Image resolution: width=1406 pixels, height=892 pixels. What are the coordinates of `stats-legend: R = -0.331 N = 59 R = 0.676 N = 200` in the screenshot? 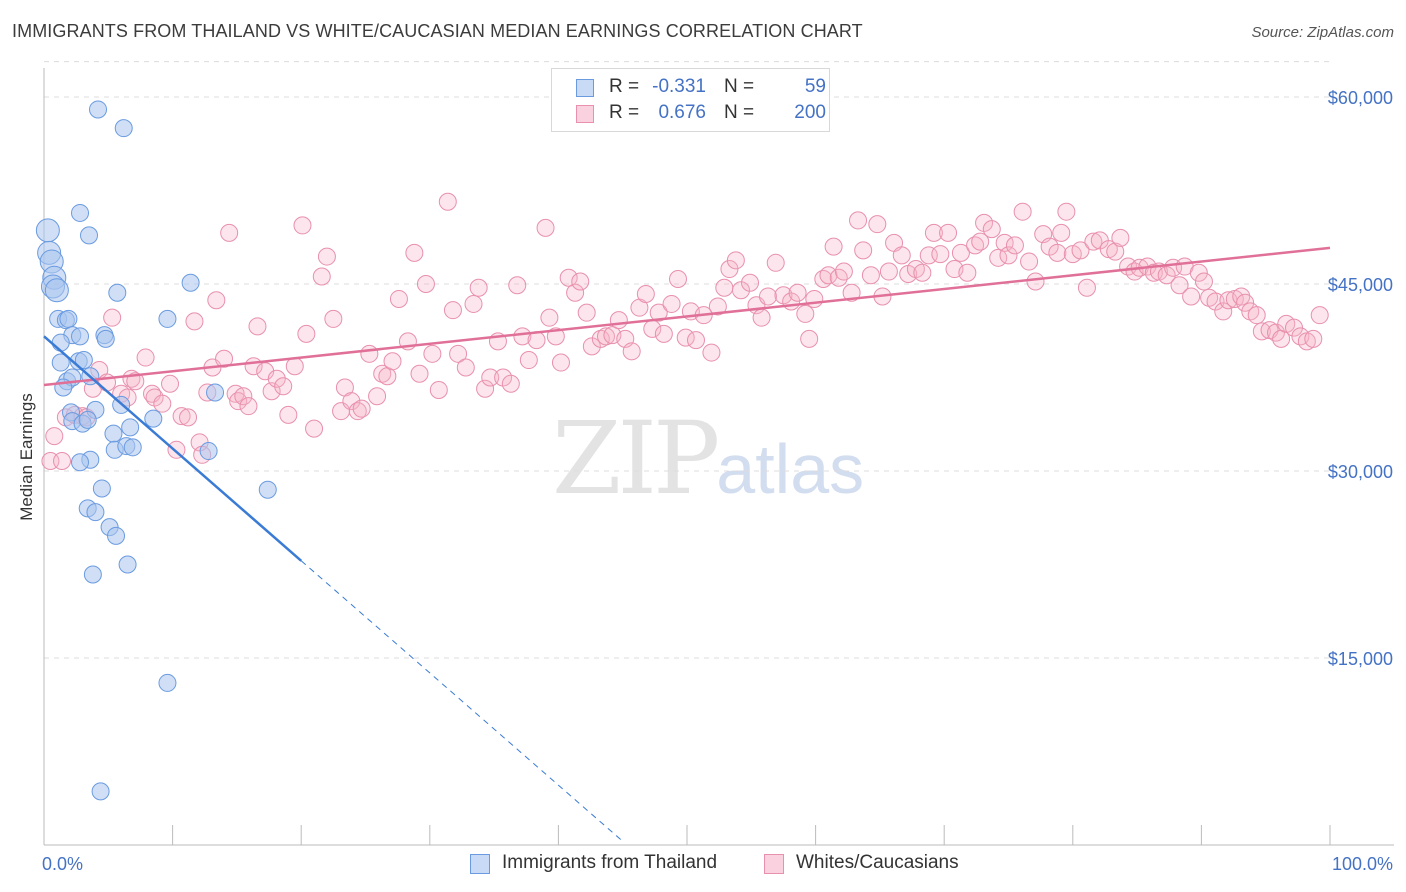 It's located at (690, 100).